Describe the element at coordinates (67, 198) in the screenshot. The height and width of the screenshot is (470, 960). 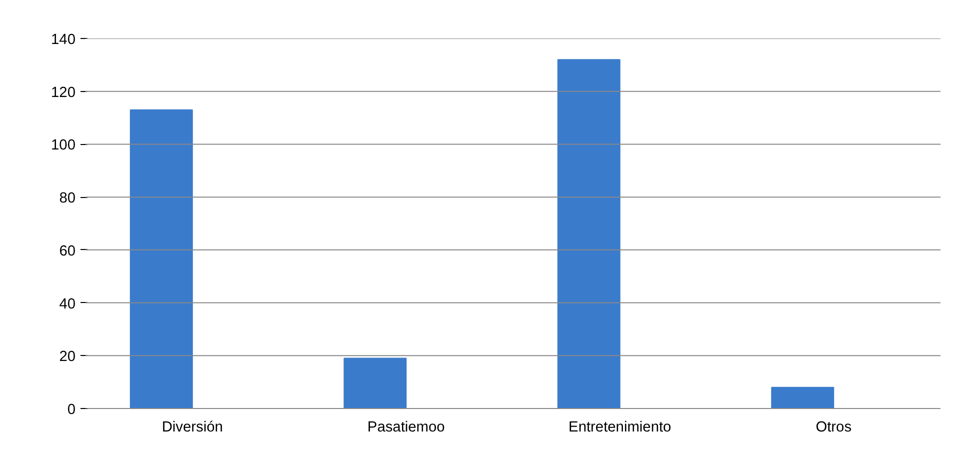
I see `y-tick-label: 80` at that location.